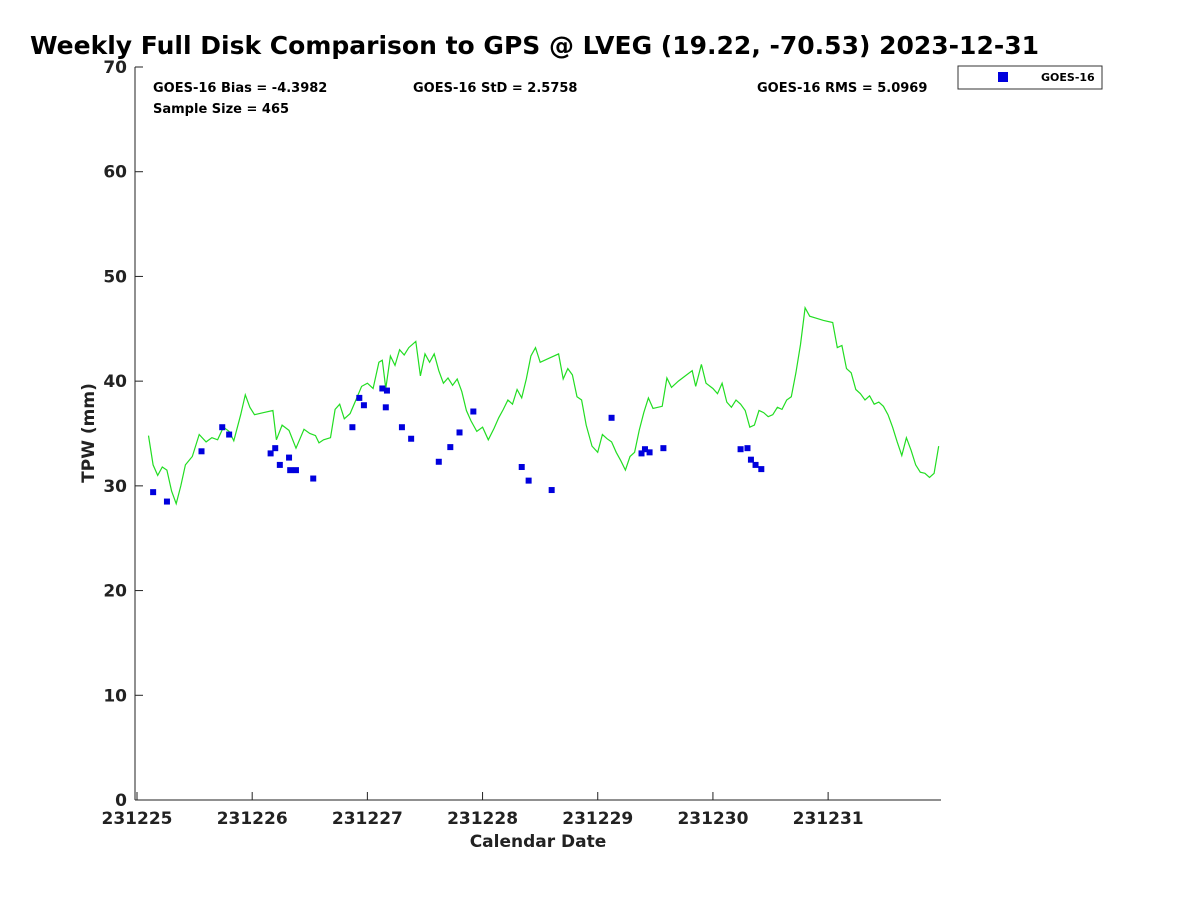 This screenshot has width=1200, height=900. What do you see at coordinates (115, 68) in the screenshot?
I see `y-tick-label: 70` at bounding box center [115, 68].